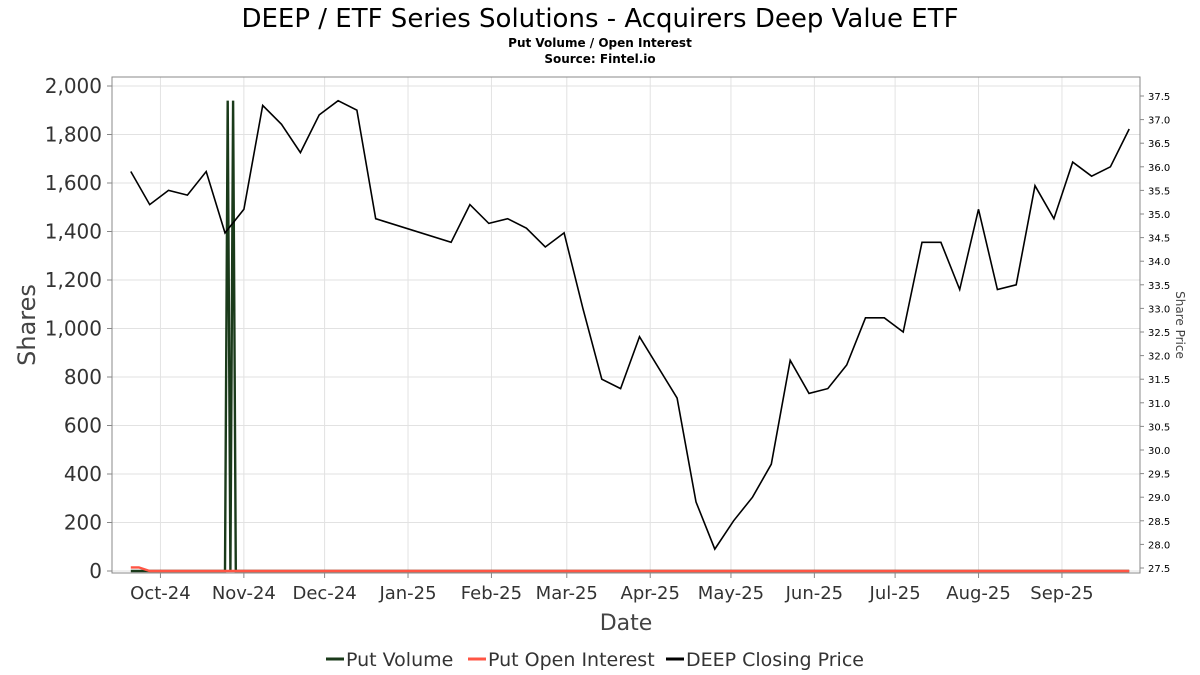 The width and height of the screenshot is (1200, 675). Describe the element at coordinates (1159, 191) in the screenshot. I see `right-tick-label: 35.5` at that location.